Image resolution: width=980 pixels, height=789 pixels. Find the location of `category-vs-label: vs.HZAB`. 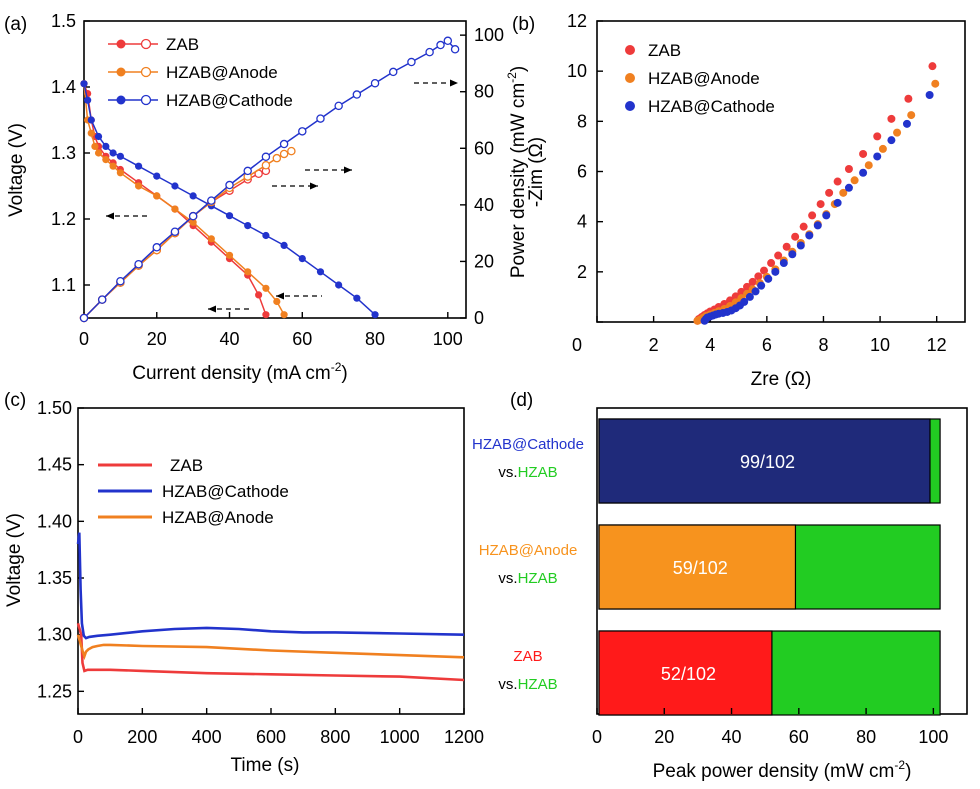

category-vs-label: vs.HZAB is located at coordinates (527, 578).